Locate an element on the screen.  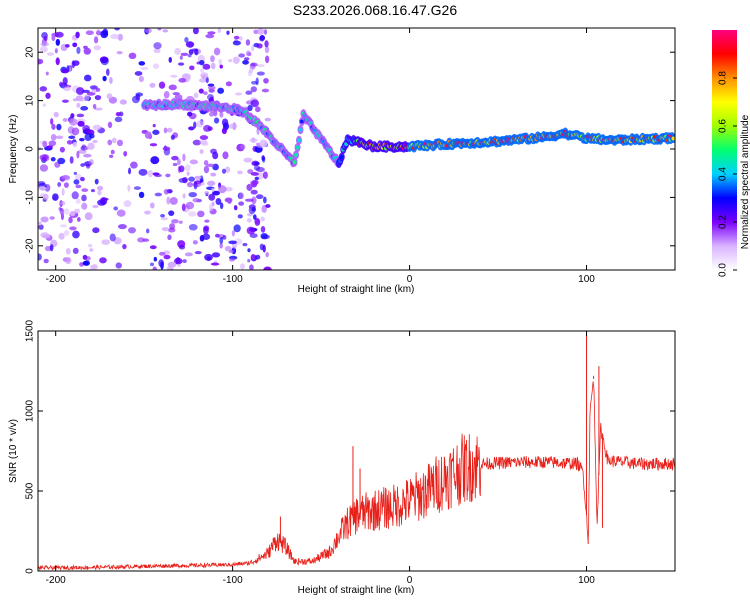
figure-title: S233.2026.068.16.47.G26 is located at coordinates (375, 10).